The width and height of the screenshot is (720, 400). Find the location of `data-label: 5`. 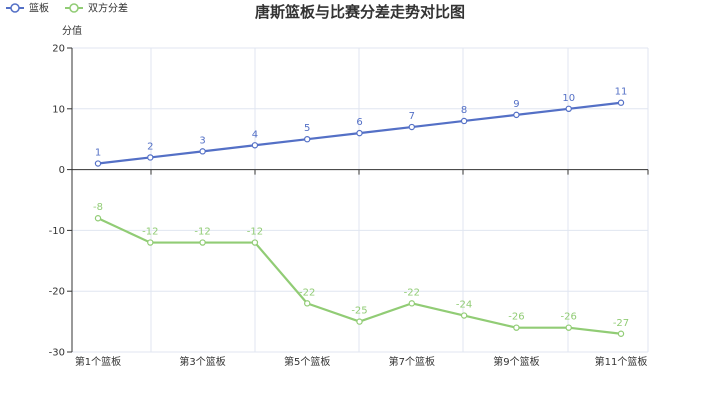

data-label: 5 is located at coordinates (307, 128).